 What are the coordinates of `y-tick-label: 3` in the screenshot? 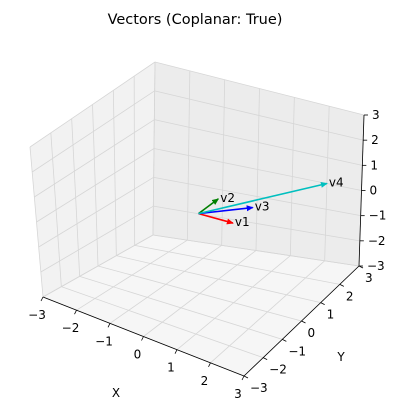 It's located at (369, 278).